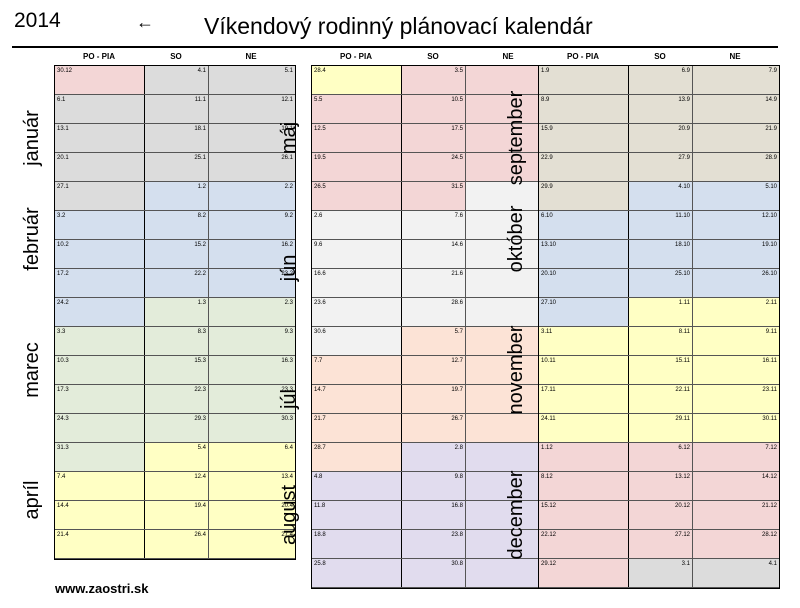 Image resolution: width=800 pixels, height=608 pixels. I want to click on saturday-cell: 5.4, so click(177, 457).